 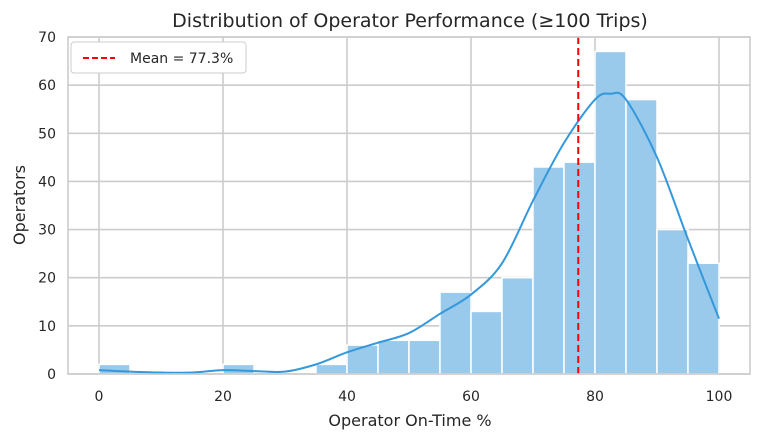 What do you see at coordinates (414, 397) in the screenshot?
I see `x-tick-labels: 0 20 40 60 80 100` at bounding box center [414, 397].